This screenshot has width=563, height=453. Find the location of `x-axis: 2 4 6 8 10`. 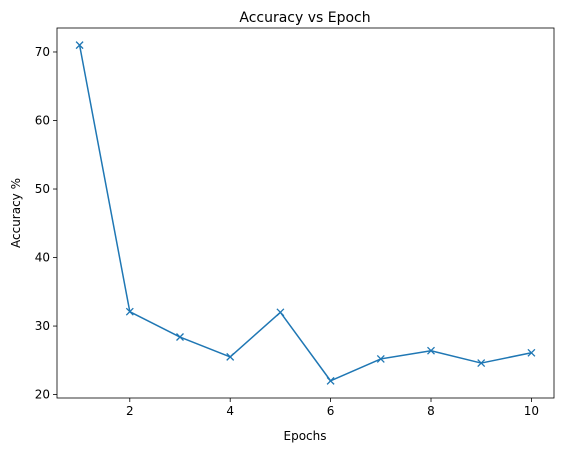

x-axis: 2 4 6 8 10 is located at coordinates (332, 408).